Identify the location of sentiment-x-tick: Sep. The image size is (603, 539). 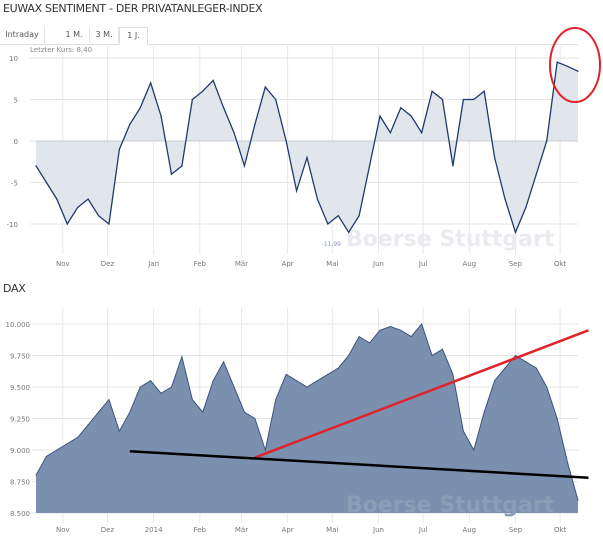
(516, 264).